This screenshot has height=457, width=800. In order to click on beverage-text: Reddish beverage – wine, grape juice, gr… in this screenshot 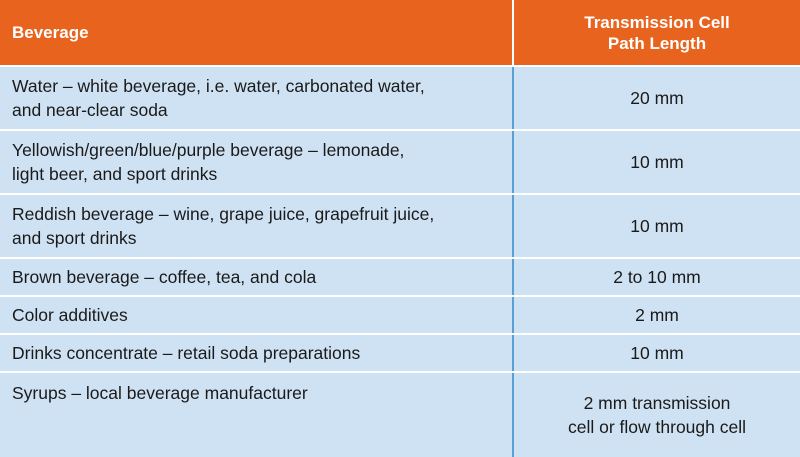, I will do `click(223, 214)`.